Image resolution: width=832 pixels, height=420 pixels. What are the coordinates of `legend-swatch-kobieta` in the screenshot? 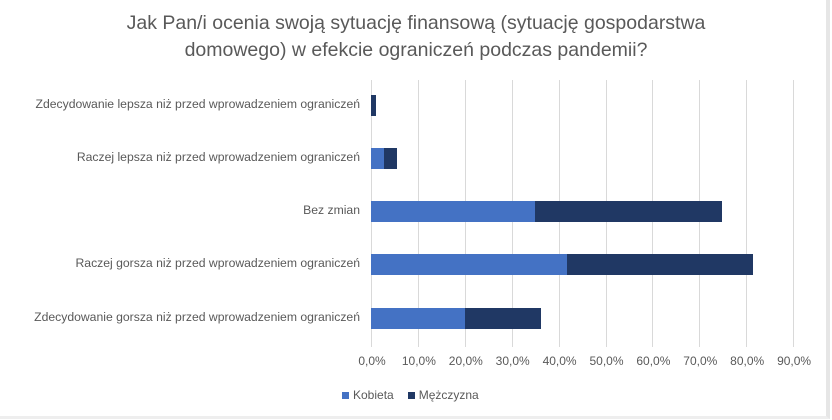 It's located at (345, 395).